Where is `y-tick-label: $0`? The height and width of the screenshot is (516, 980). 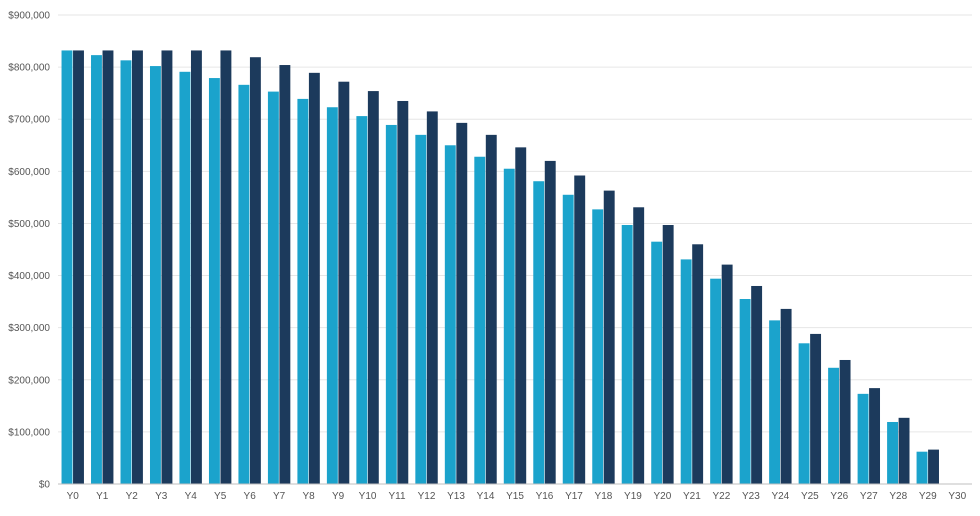
y-tick-label: $0 is located at coordinates (45, 485).